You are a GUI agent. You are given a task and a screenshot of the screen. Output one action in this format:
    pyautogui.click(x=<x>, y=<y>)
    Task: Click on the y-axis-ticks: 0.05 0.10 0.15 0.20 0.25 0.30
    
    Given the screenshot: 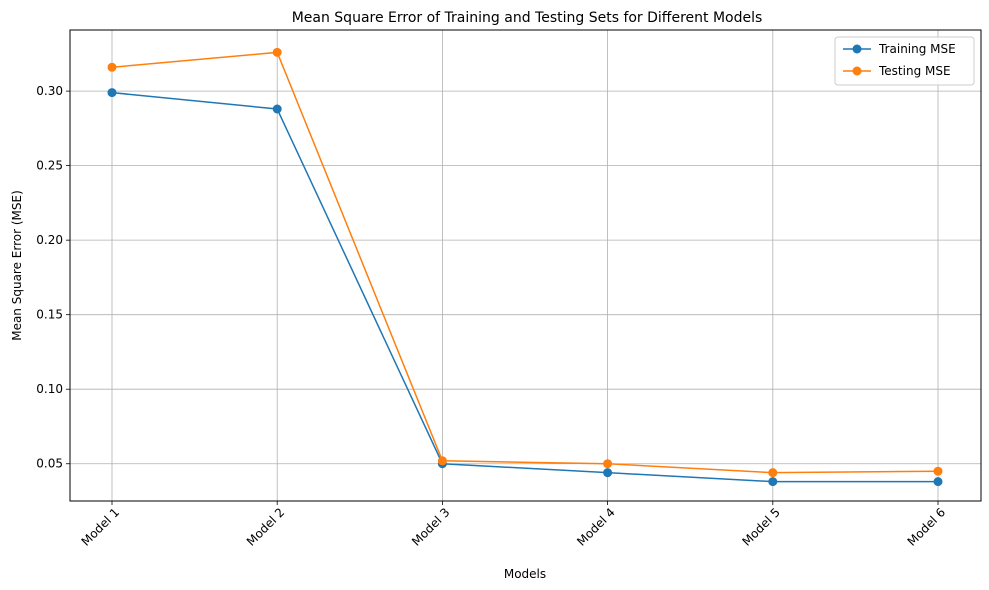 What is the action you would take?
    pyautogui.click(x=53, y=277)
    